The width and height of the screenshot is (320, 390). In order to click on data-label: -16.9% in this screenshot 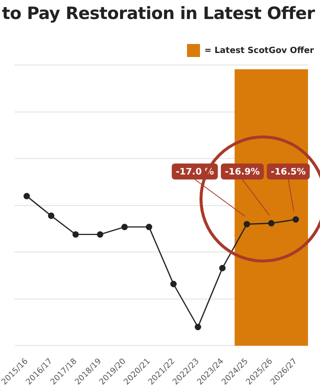, I will do `click(242, 172)`.